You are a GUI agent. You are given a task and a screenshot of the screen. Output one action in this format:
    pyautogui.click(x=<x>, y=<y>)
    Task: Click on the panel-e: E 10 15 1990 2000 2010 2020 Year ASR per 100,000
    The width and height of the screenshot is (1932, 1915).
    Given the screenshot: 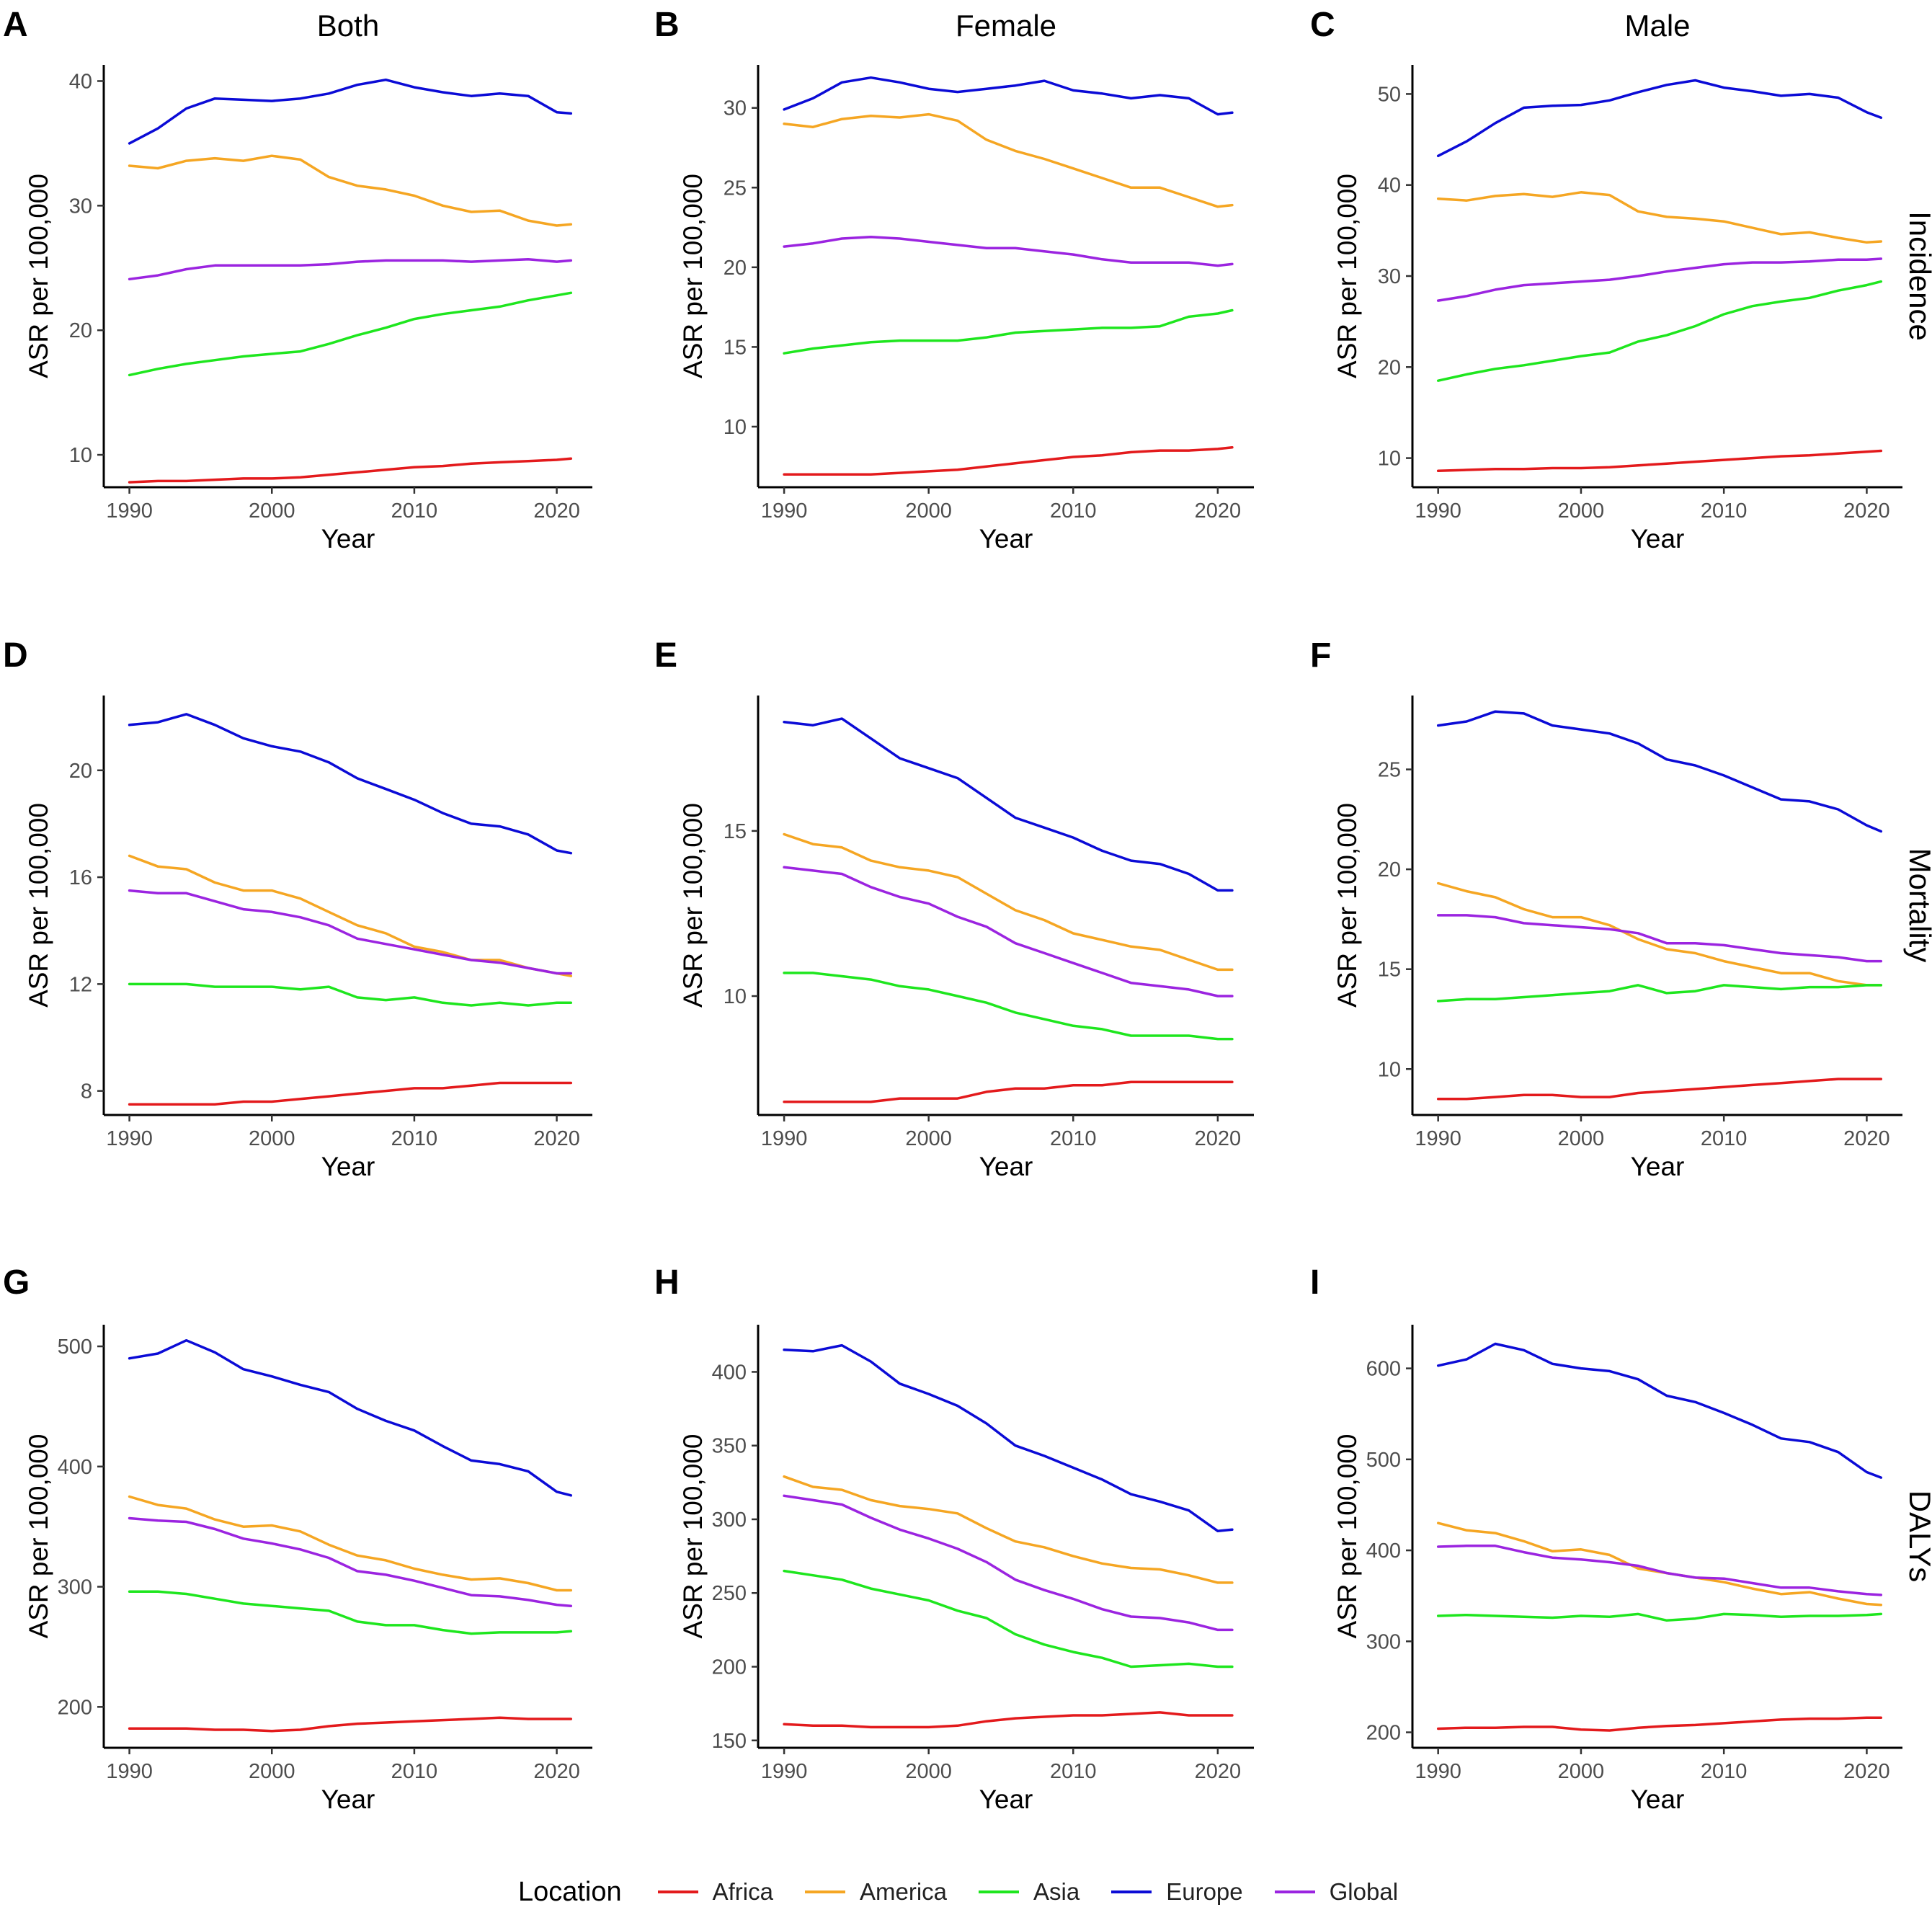 What is the action you would take?
    pyautogui.click(x=954, y=908)
    